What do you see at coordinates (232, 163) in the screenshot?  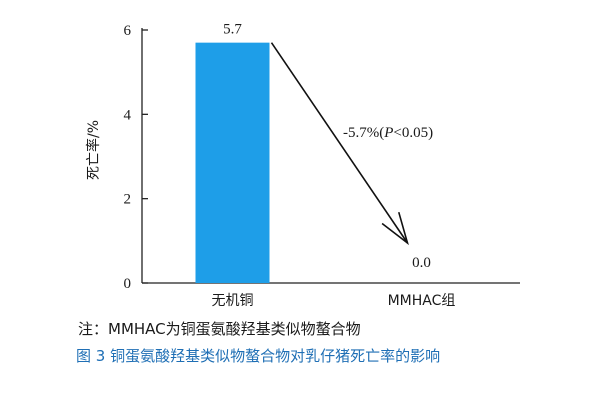 I see `bar` at bounding box center [232, 163].